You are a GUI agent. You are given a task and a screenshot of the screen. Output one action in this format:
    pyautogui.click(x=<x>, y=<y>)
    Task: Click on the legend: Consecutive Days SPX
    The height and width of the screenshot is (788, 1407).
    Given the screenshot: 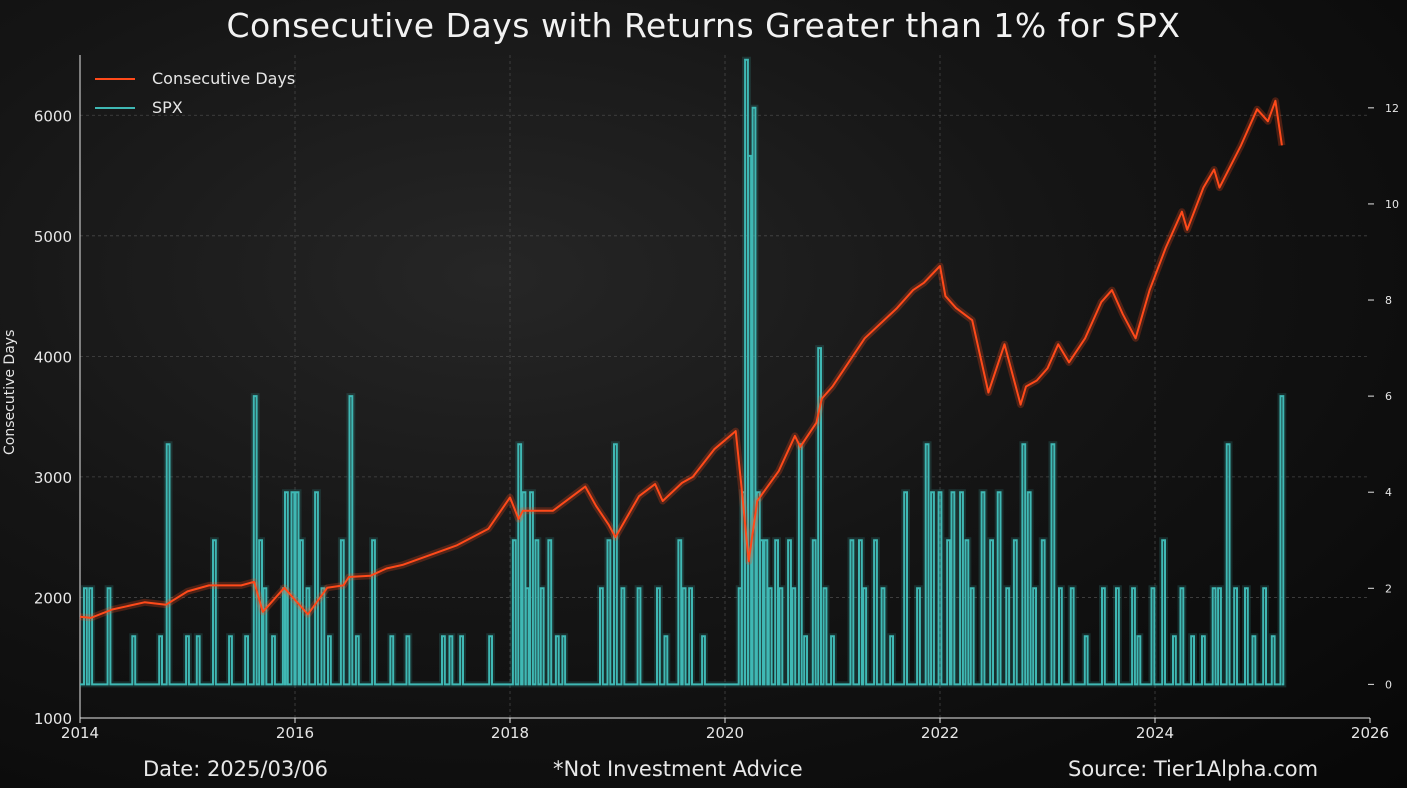 What is the action you would take?
    pyautogui.click(x=195, y=93)
    